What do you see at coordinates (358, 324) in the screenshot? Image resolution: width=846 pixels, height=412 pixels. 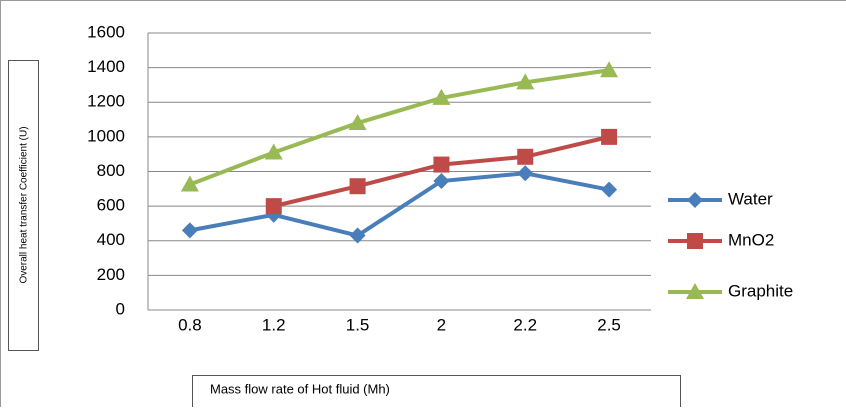 I see `x-tick-label: 1.5` at bounding box center [358, 324].